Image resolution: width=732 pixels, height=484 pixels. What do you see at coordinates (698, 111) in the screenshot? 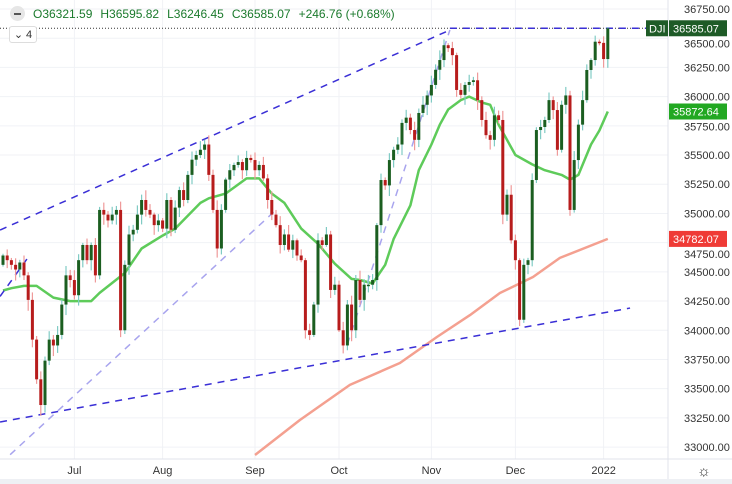
I see `ma-short-tag-bg` at bounding box center [698, 111].